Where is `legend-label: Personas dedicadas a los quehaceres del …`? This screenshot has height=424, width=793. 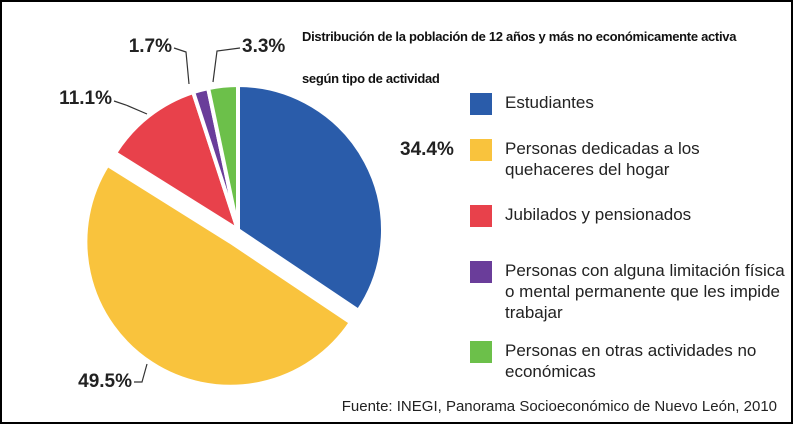
legend-label: Personas dedicadas a los quehaceres del … is located at coordinates (602, 159).